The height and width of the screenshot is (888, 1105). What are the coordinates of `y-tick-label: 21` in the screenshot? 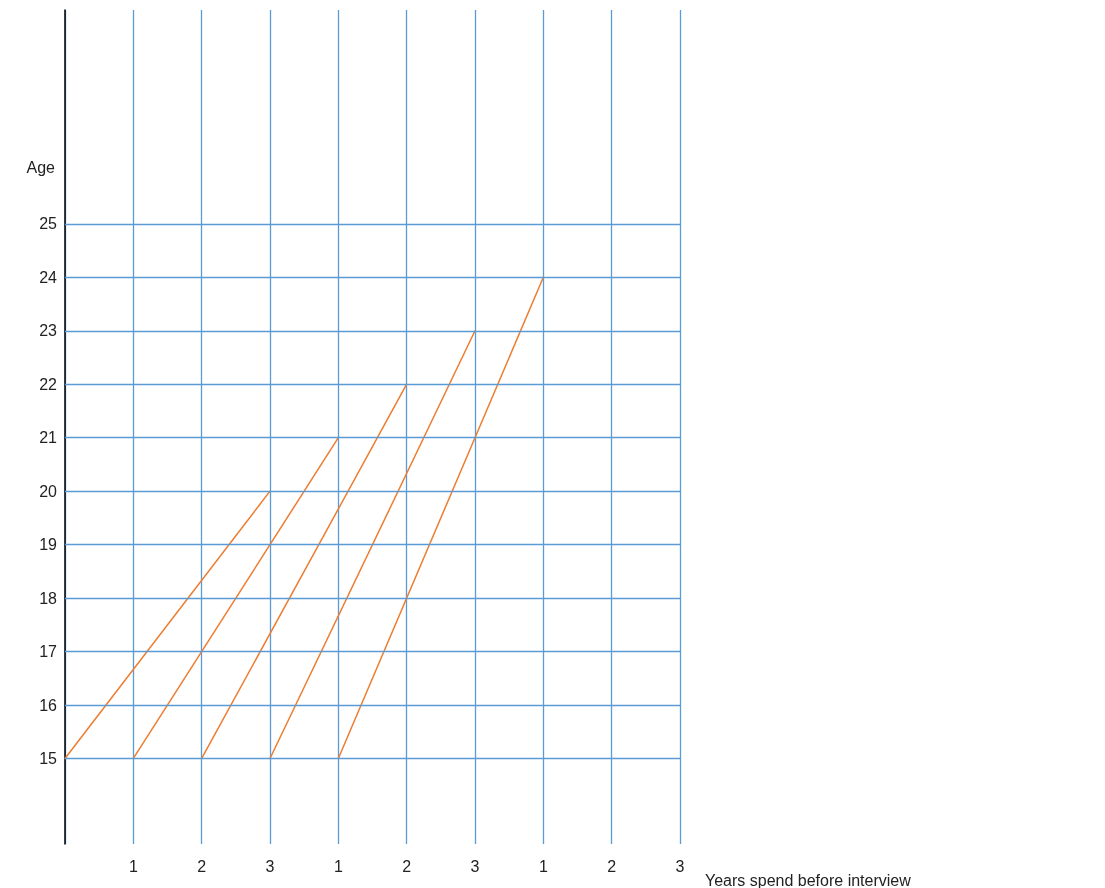 It's located at (48, 438).